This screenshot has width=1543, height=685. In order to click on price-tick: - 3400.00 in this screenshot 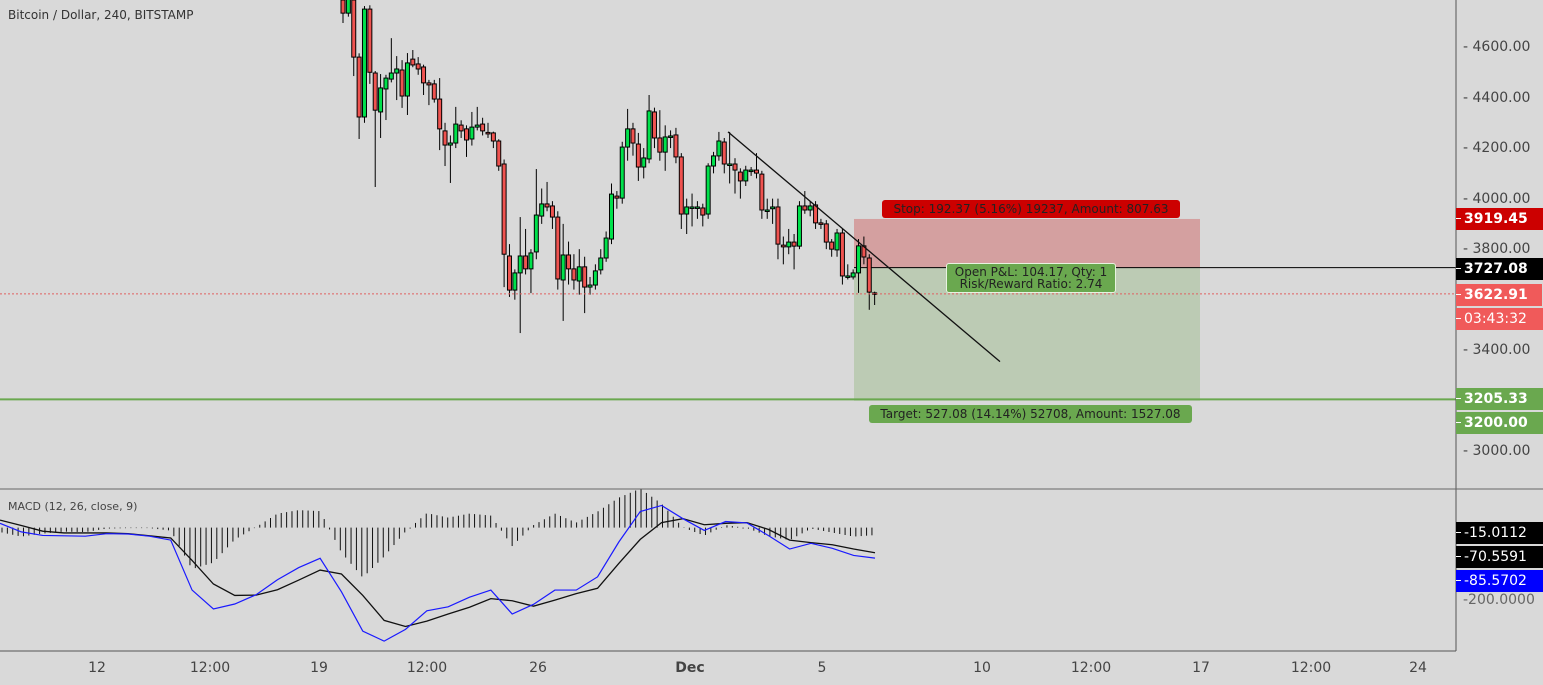, I will do `click(1497, 350)`.